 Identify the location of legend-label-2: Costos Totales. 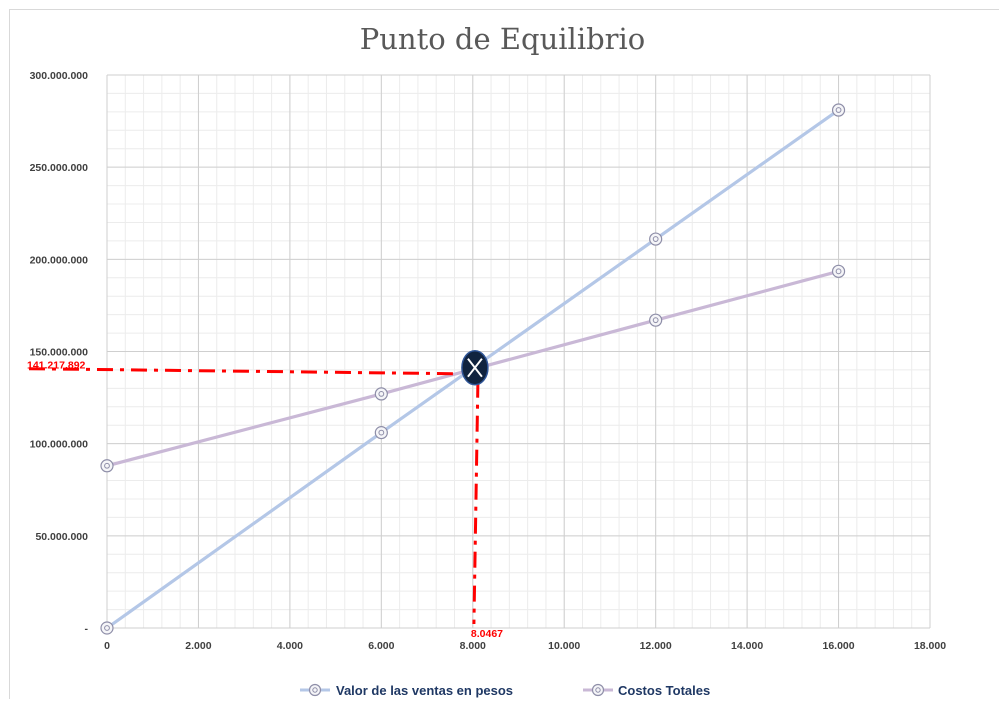
(664, 690).